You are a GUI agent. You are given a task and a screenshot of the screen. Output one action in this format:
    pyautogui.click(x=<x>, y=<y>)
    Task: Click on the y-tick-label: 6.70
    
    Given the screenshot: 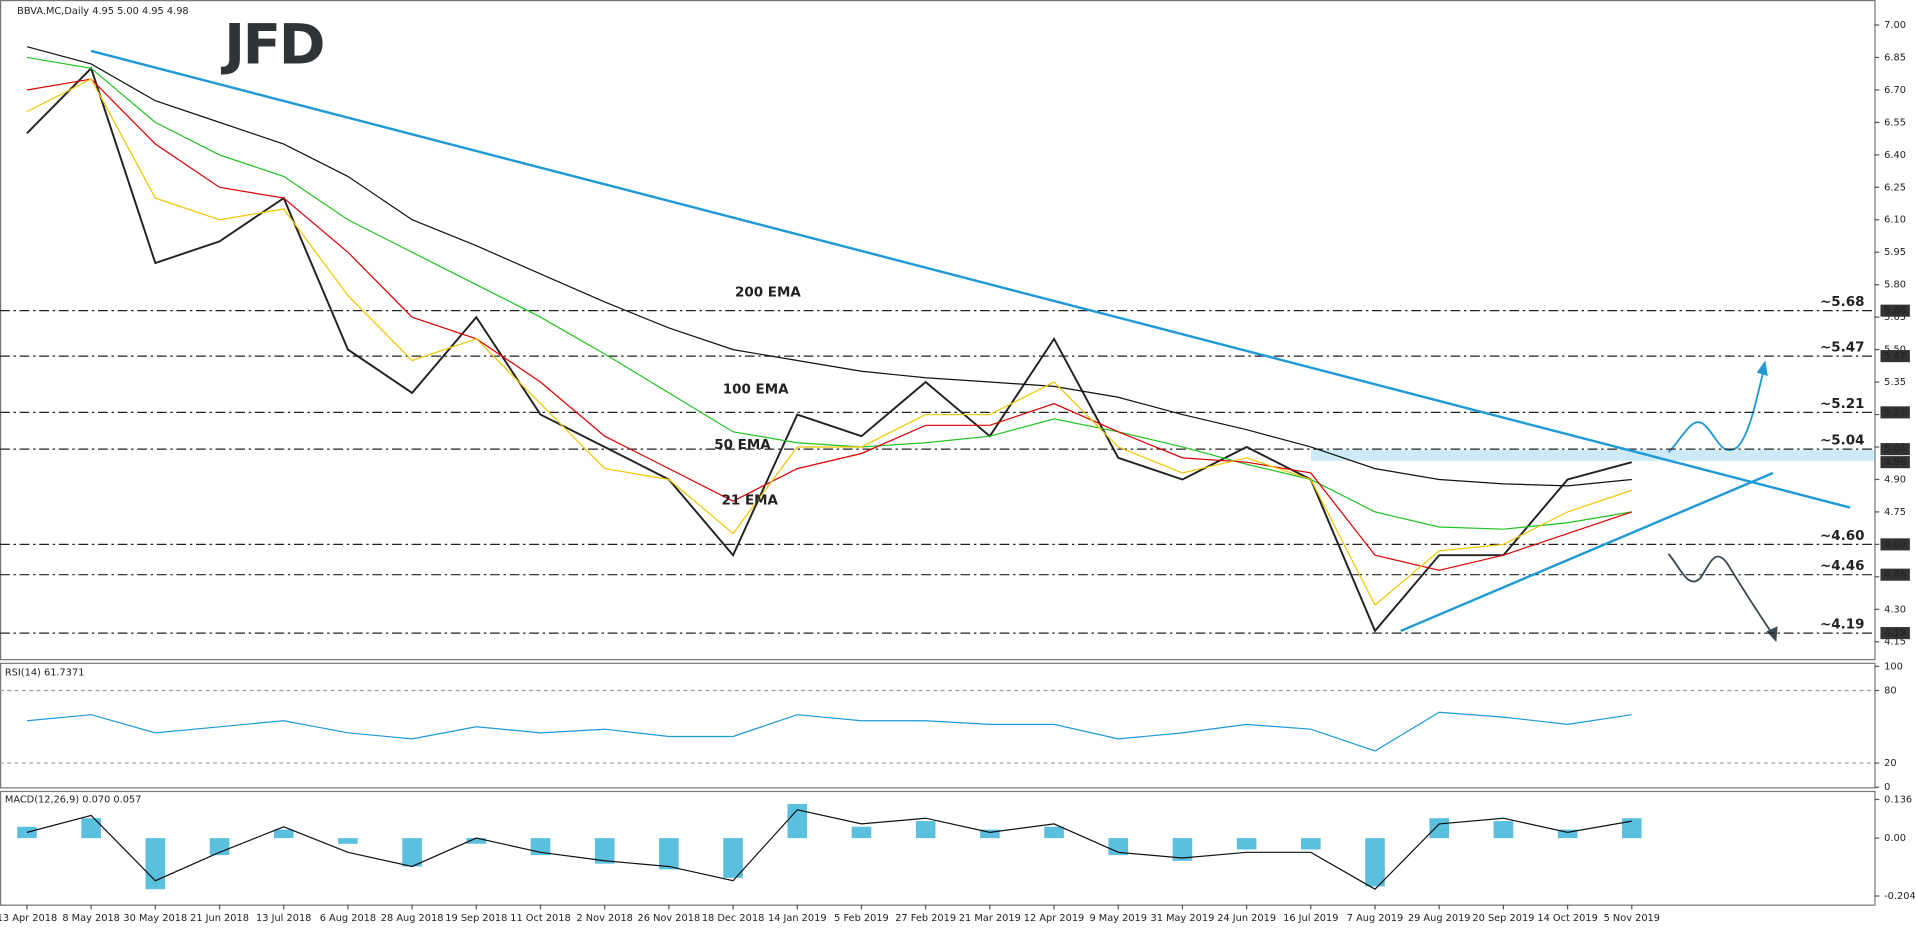 What is the action you would take?
    pyautogui.click(x=1895, y=90)
    